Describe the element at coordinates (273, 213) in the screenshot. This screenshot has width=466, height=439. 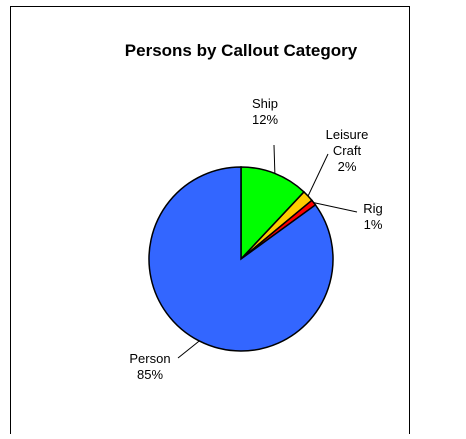
I see `pie-slice-ship` at that location.